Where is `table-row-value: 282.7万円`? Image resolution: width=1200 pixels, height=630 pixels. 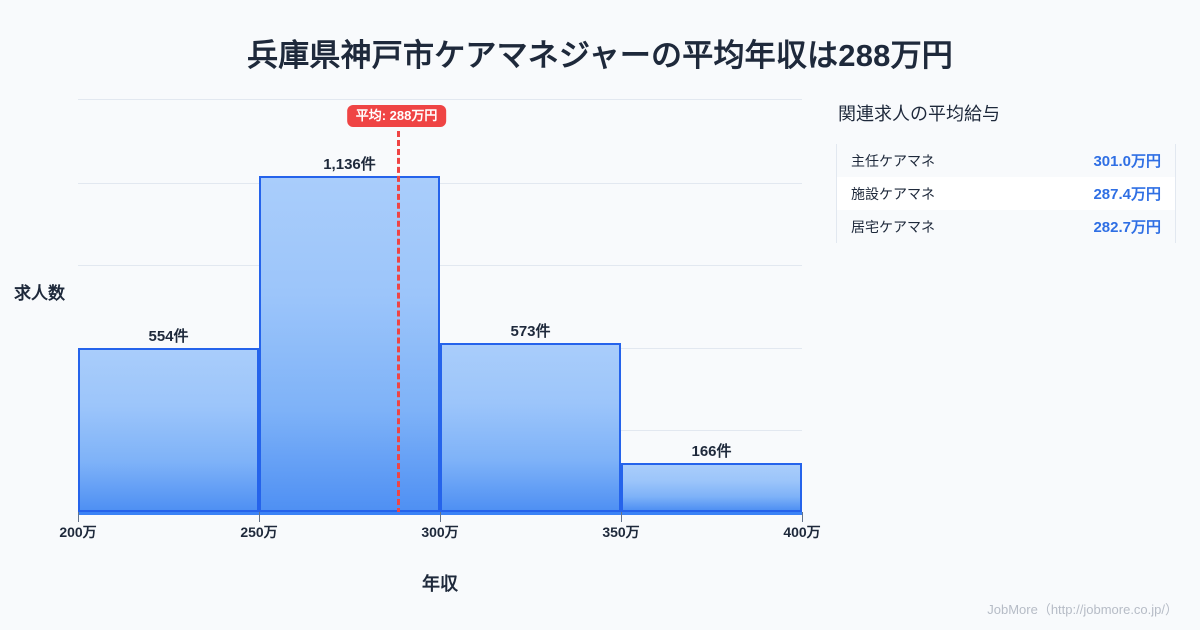
table-row-value: 282.7万円 is located at coordinates (1127, 227).